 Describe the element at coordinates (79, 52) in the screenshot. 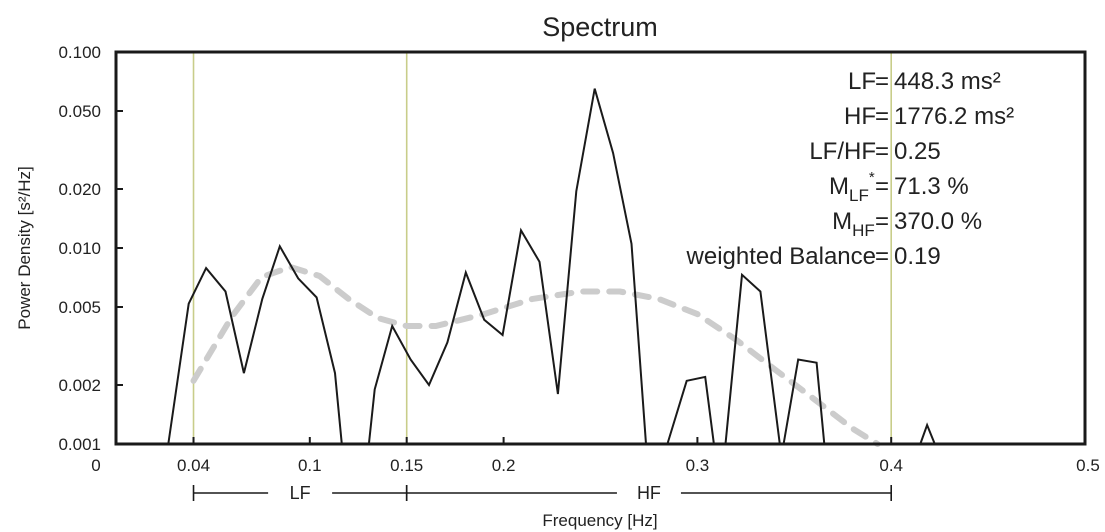

I see `y-tick-label: 0.100` at that location.